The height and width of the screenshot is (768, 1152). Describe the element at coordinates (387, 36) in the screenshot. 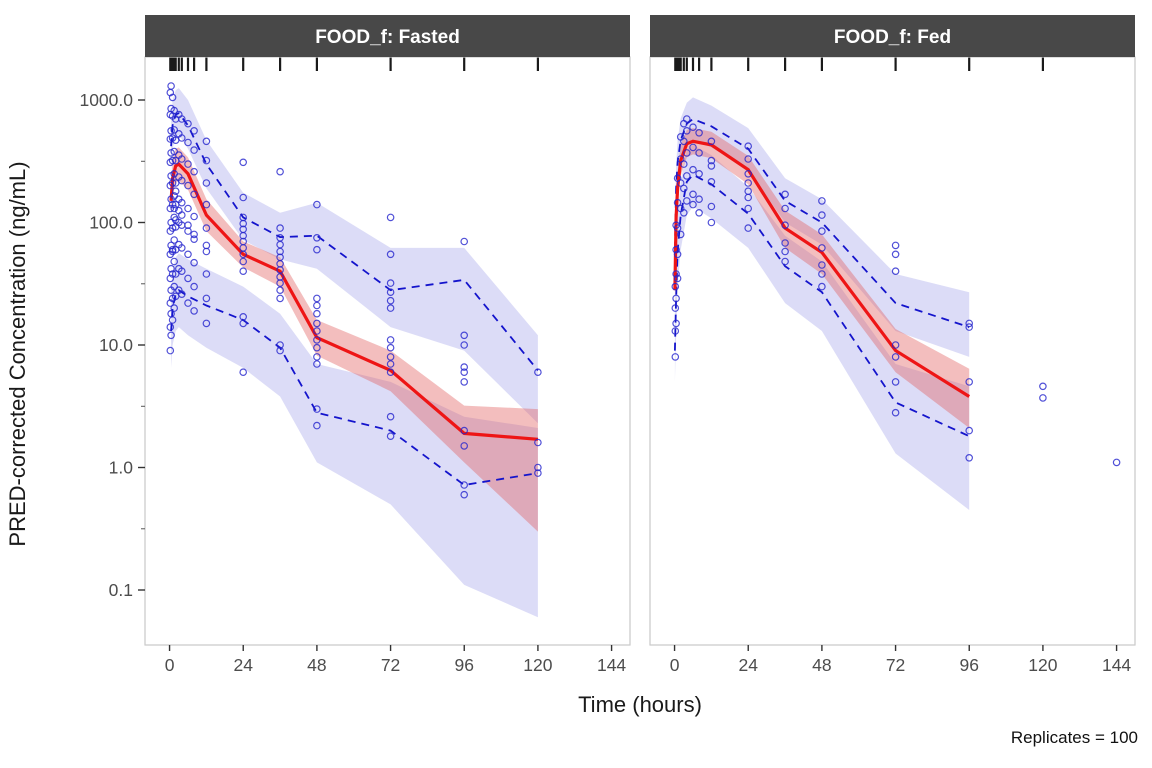

I see `facet-strip` at that location.